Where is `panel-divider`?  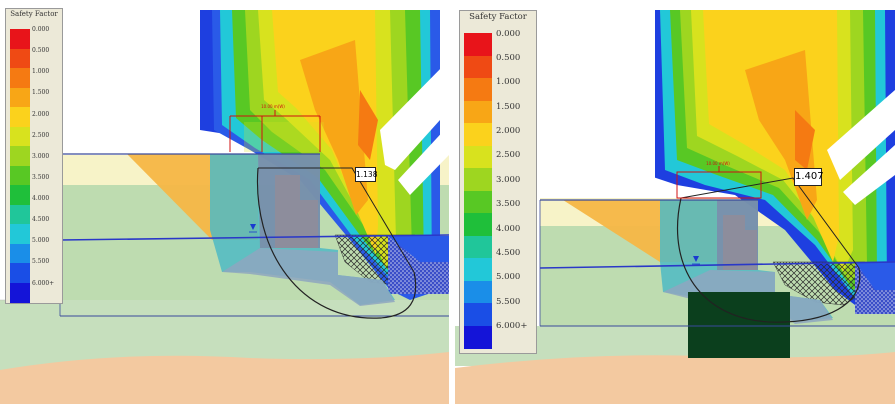 panel-divider is located at coordinates (452, 202).